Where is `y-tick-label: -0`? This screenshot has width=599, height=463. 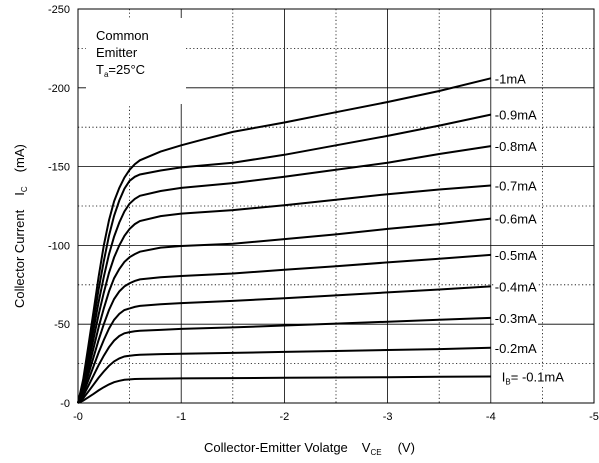 y-tick-label: -0 is located at coordinates (65, 404).